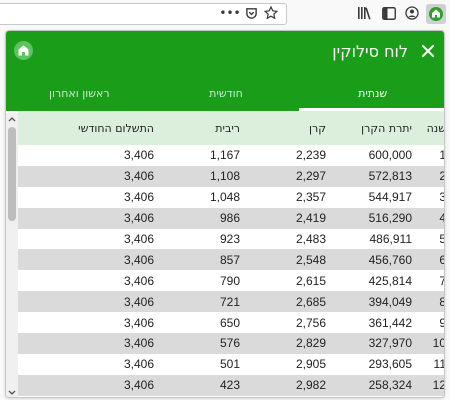 The height and width of the screenshot is (400, 450). What do you see at coordinates (412, 13) in the screenshot?
I see `account-icon` at bounding box center [412, 13].